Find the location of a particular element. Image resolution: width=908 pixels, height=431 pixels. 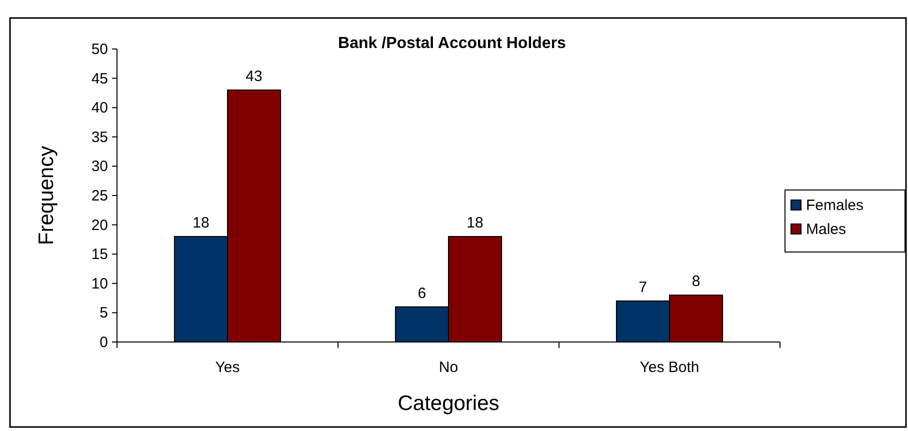

data-label: 8 is located at coordinates (696, 281).